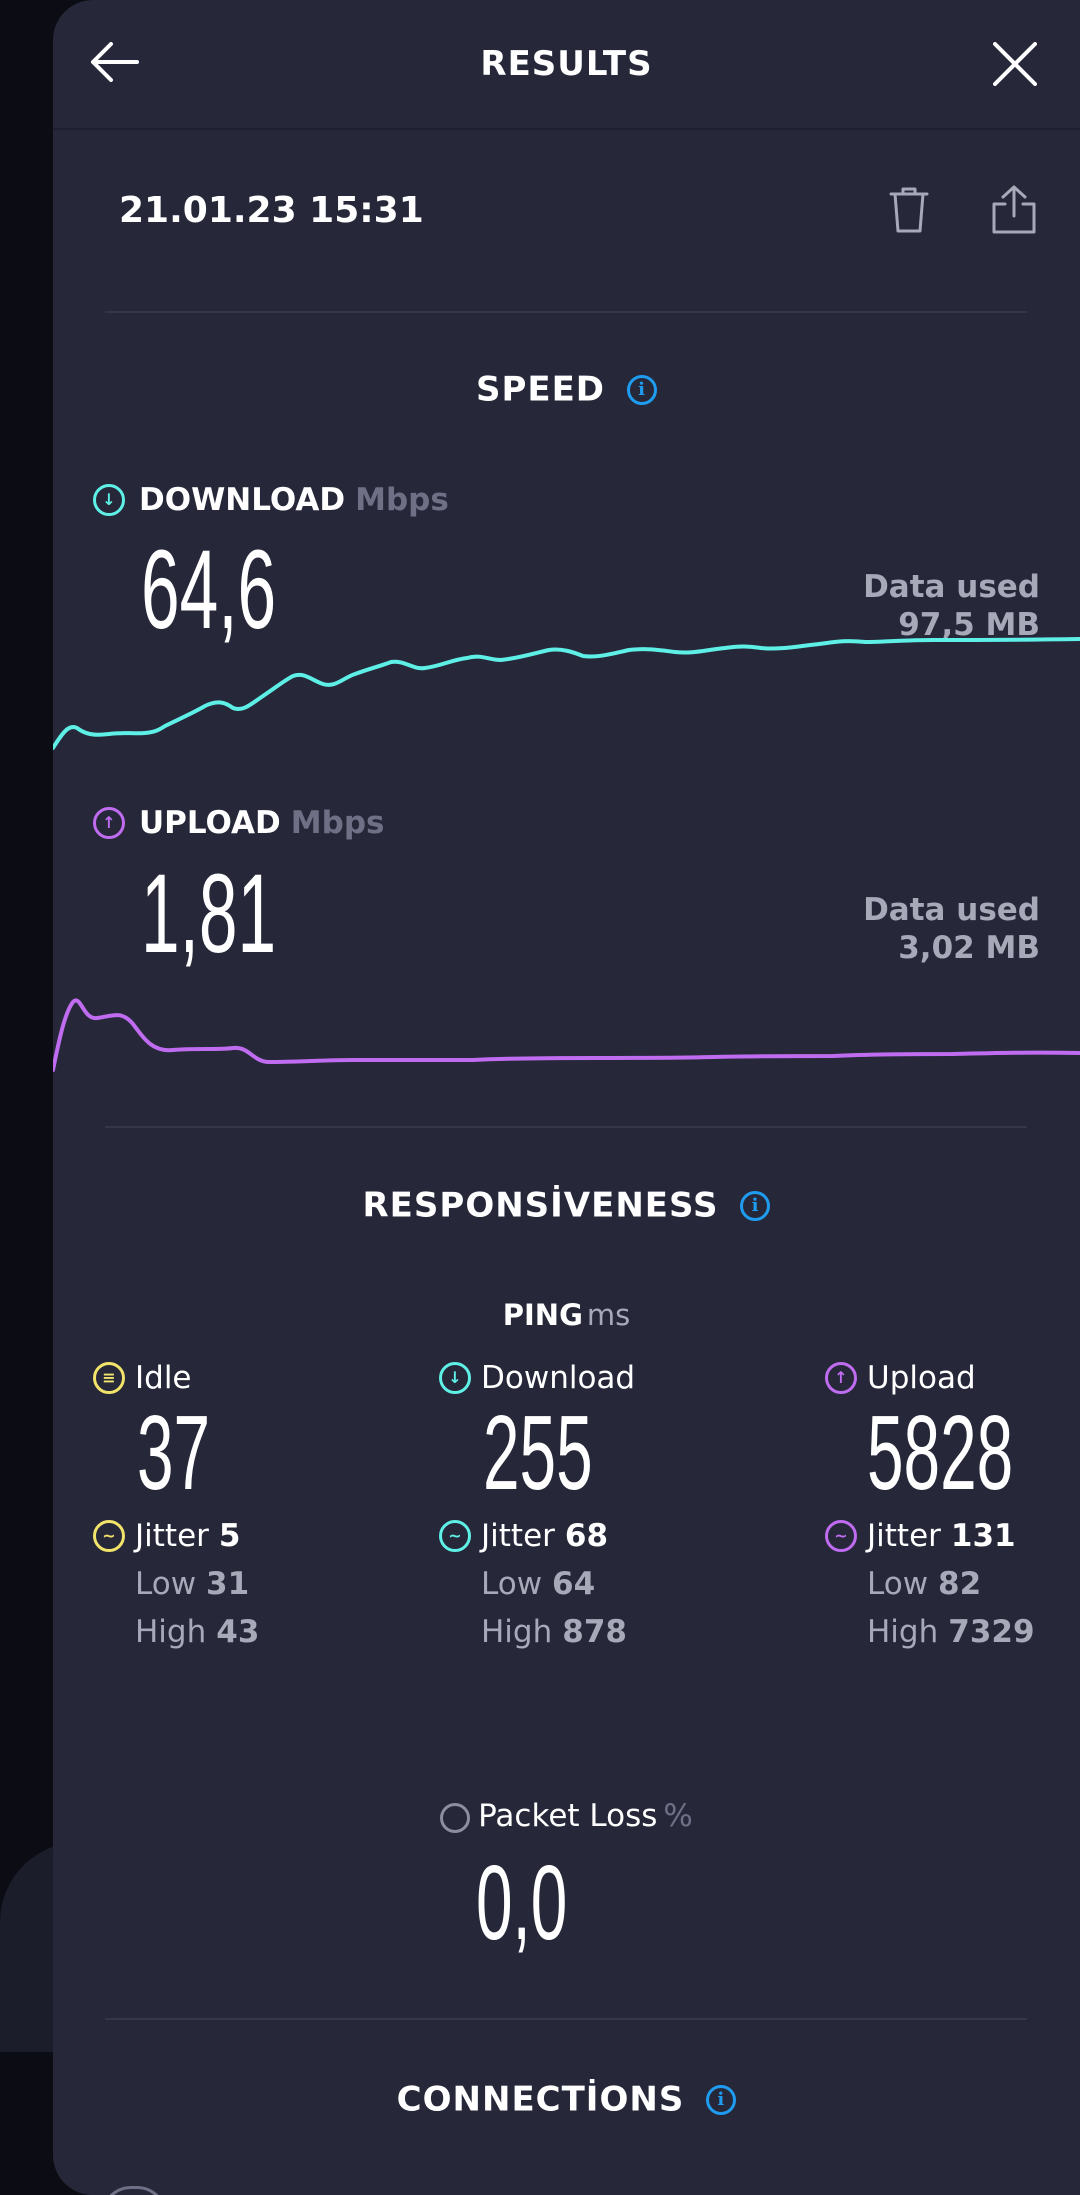 This screenshot has width=1080, height=2195. I want to click on share-icon, so click(1014, 209).